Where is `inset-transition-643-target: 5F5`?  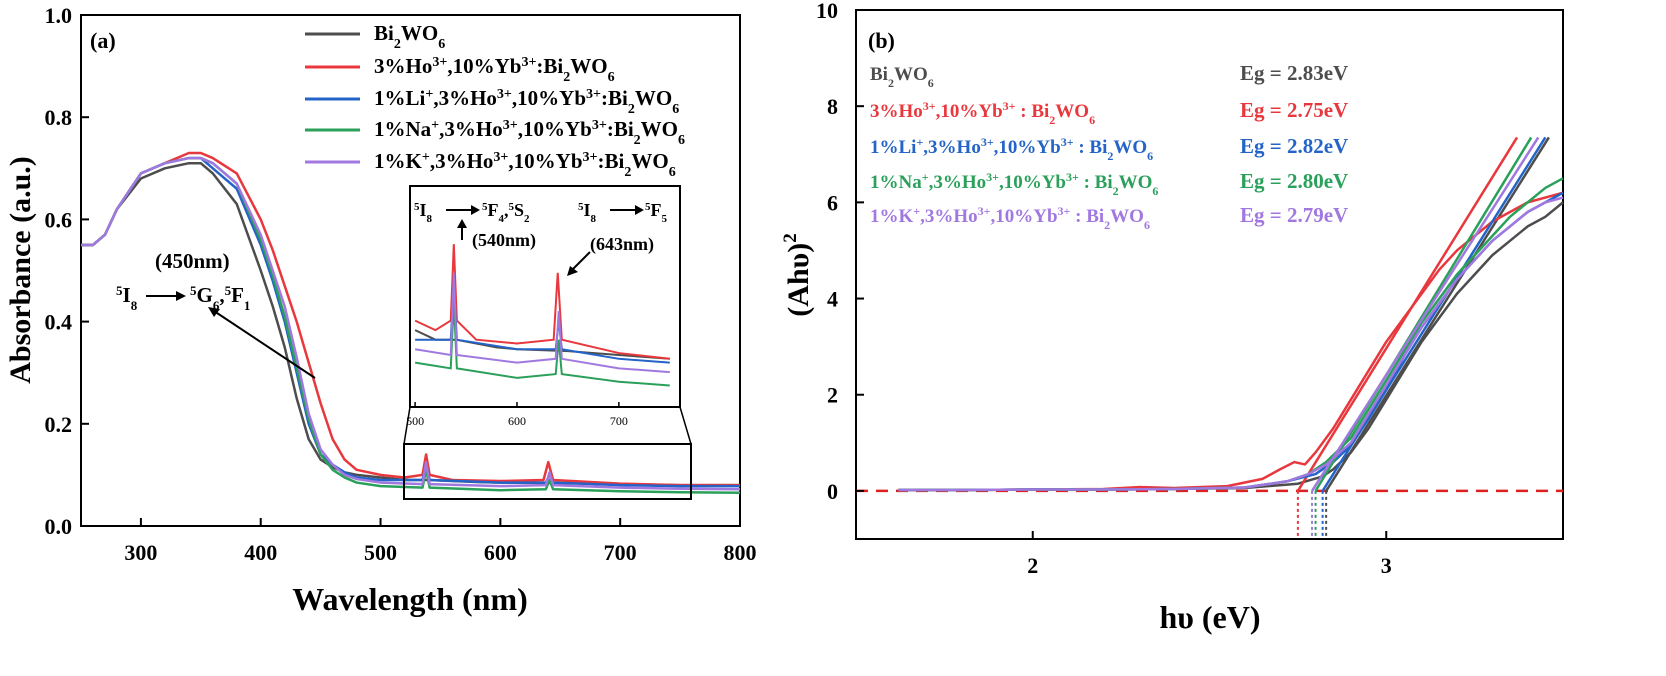 inset-transition-643-target: 5F5 is located at coordinates (656, 212).